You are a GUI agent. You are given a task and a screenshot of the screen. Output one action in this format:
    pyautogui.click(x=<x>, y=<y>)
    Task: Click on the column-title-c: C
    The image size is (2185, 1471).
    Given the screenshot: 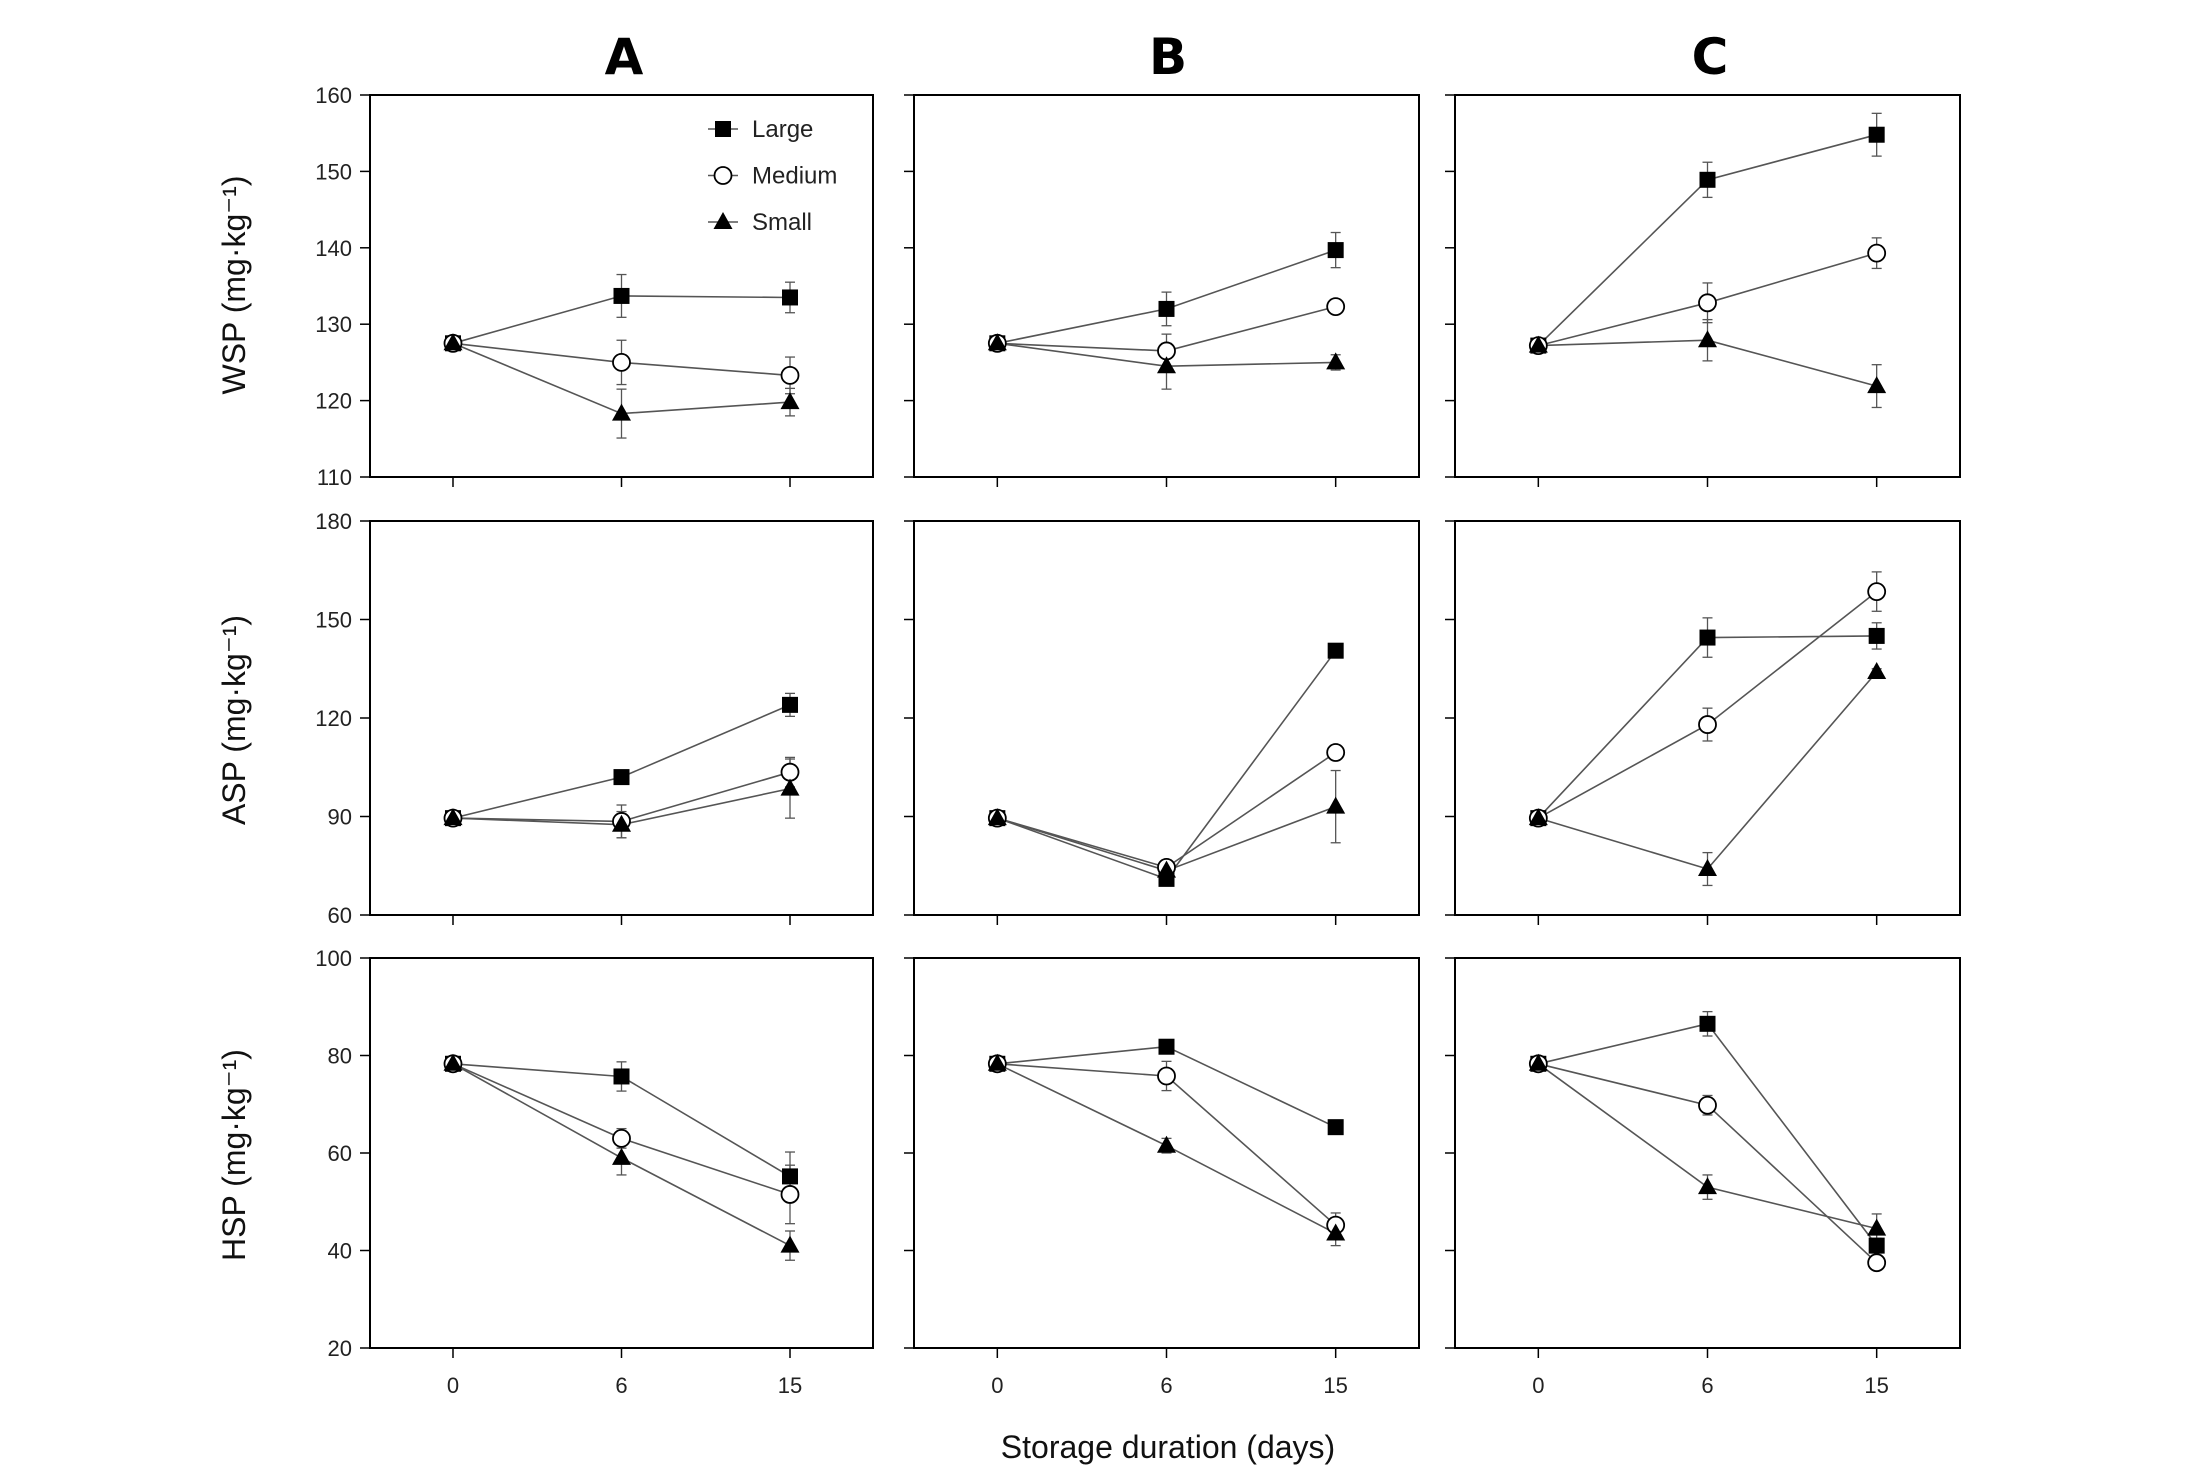 What is the action you would take?
    pyautogui.click(x=1710, y=57)
    